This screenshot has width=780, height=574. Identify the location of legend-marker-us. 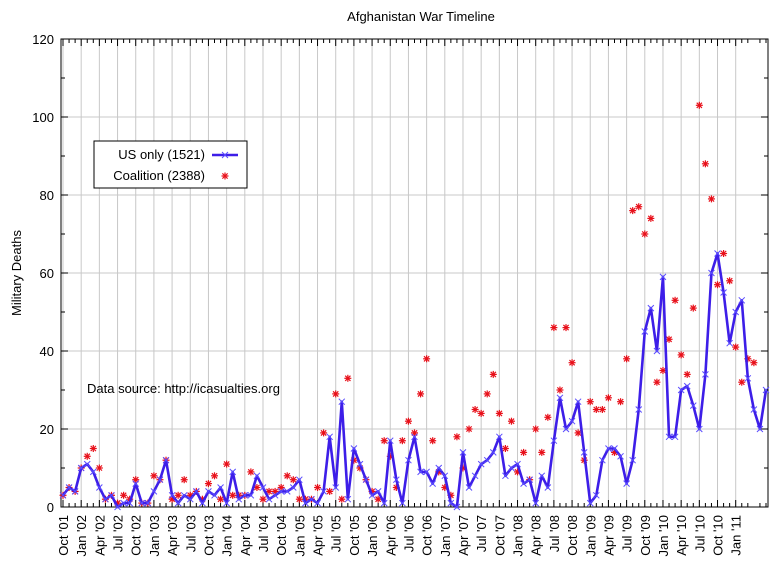
(225, 155).